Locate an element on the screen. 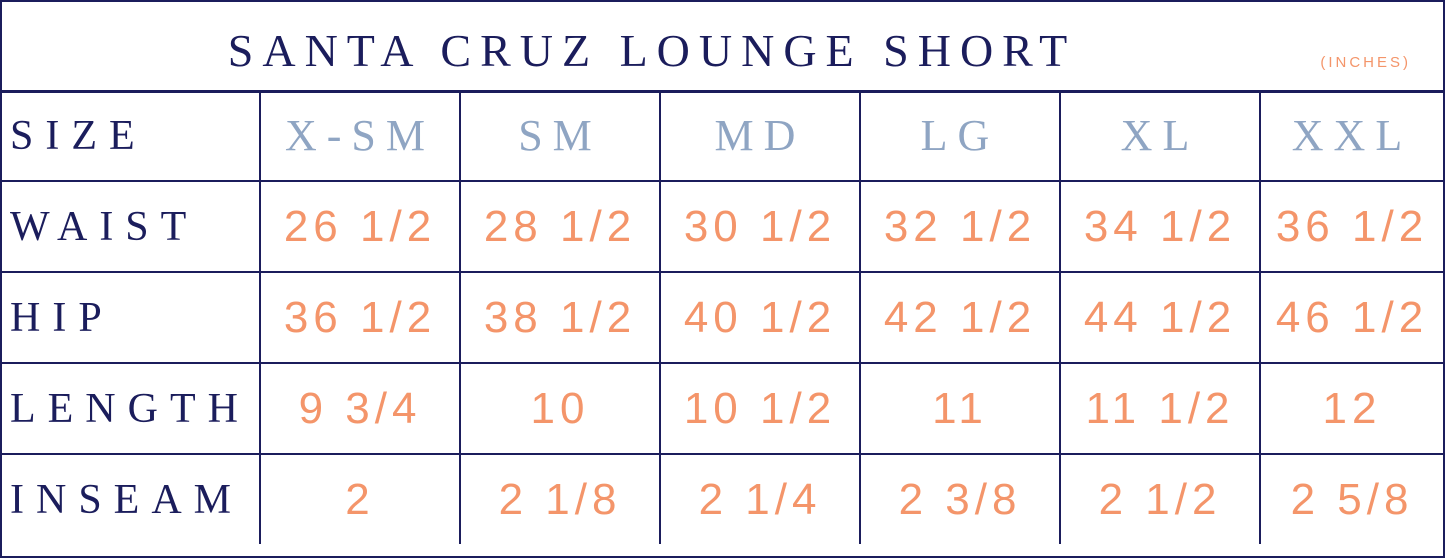 This screenshot has width=1445, height=558. measurement-cell: 10 is located at coordinates (560, 408).